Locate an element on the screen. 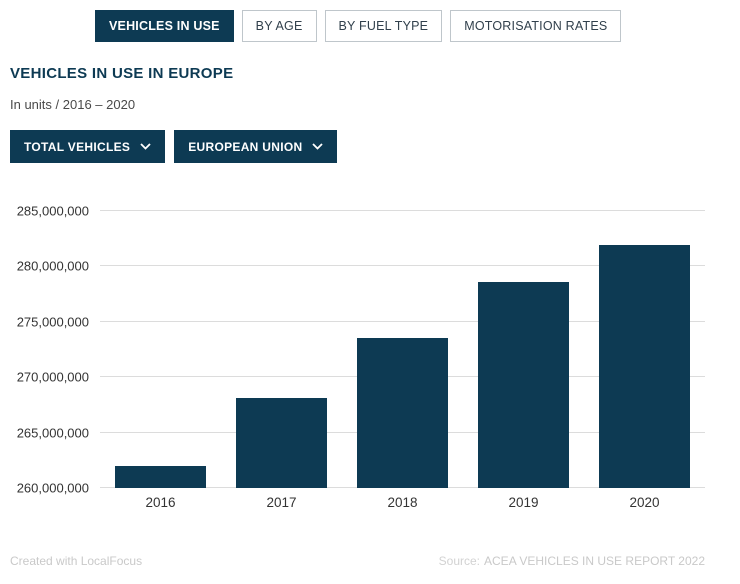  x-tick-label: 2019 is located at coordinates (523, 502).